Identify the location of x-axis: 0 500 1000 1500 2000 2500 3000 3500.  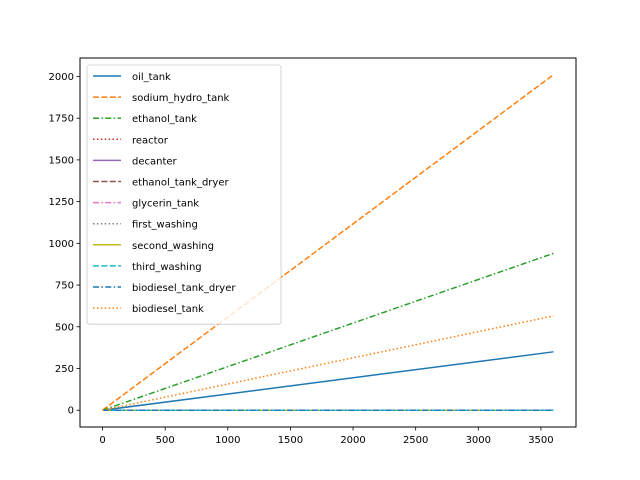
(326, 436).